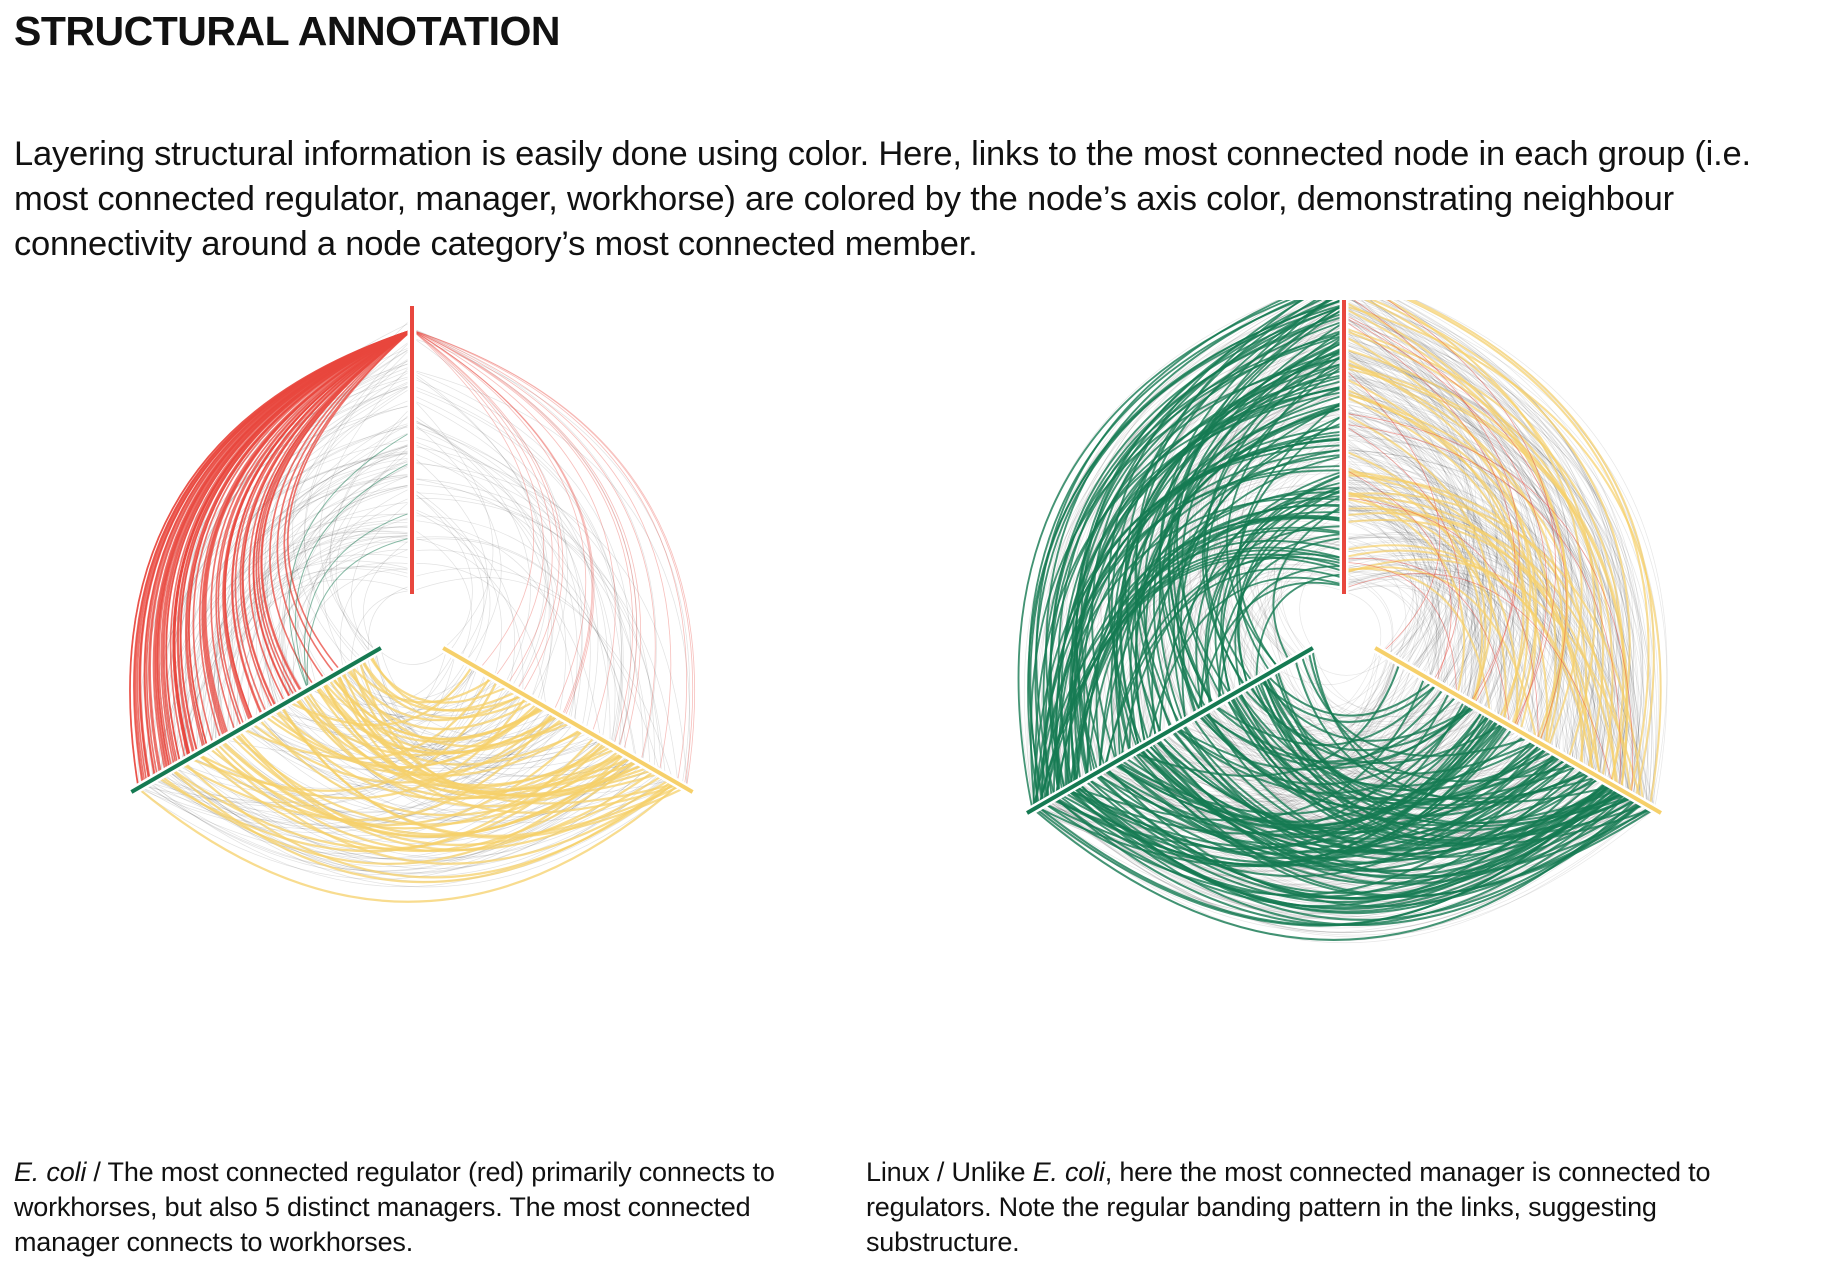 The width and height of the screenshot is (1836, 1276). Describe the element at coordinates (50, 1172) in the screenshot. I see `ecoli-caption-species: E. coli` at that location.